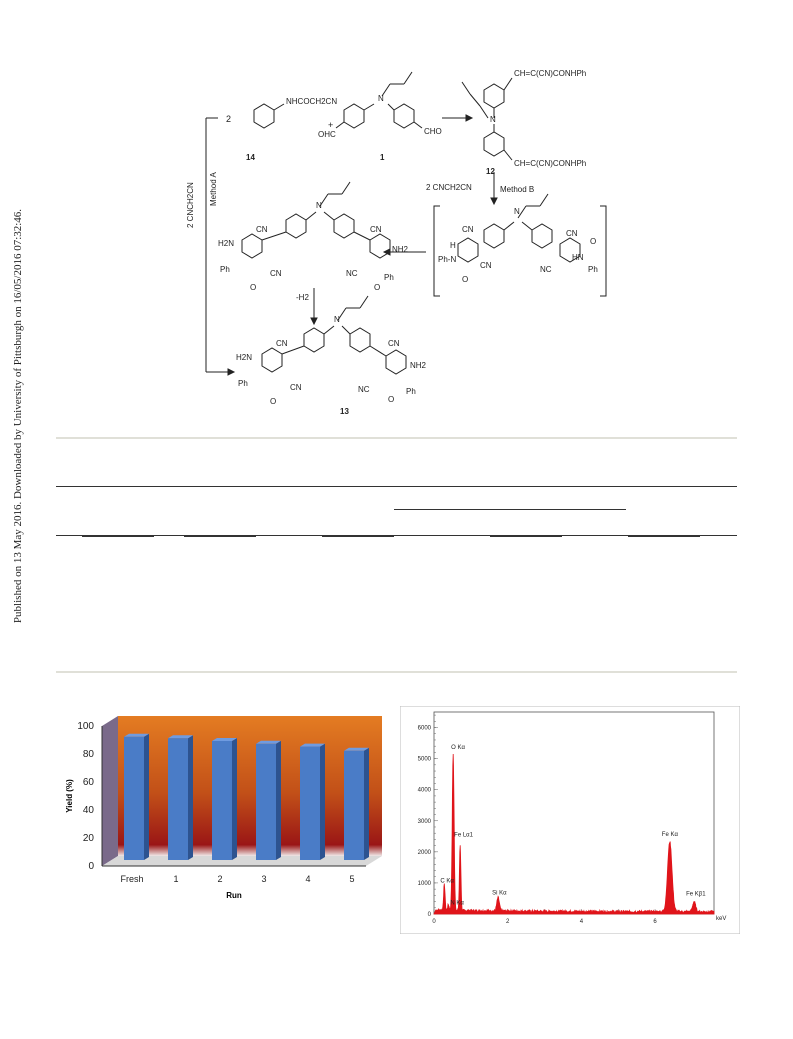 This screenshot has height=1039, width=793. I want to click on dimer-ph-1: Ph, so click(225, 269).